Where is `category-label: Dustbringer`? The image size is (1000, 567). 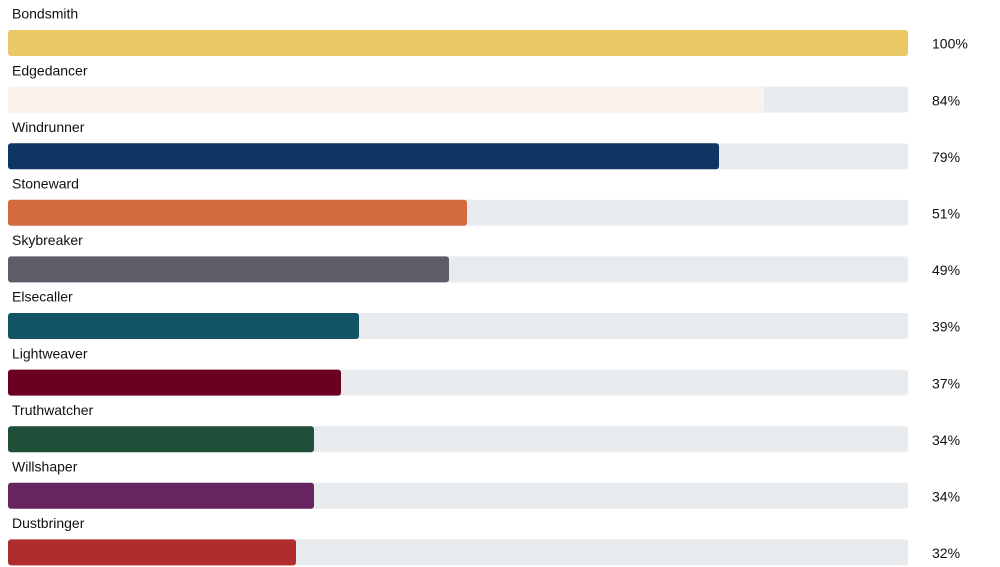 category-label: Dustbringer is located at coordinates (48, 523).